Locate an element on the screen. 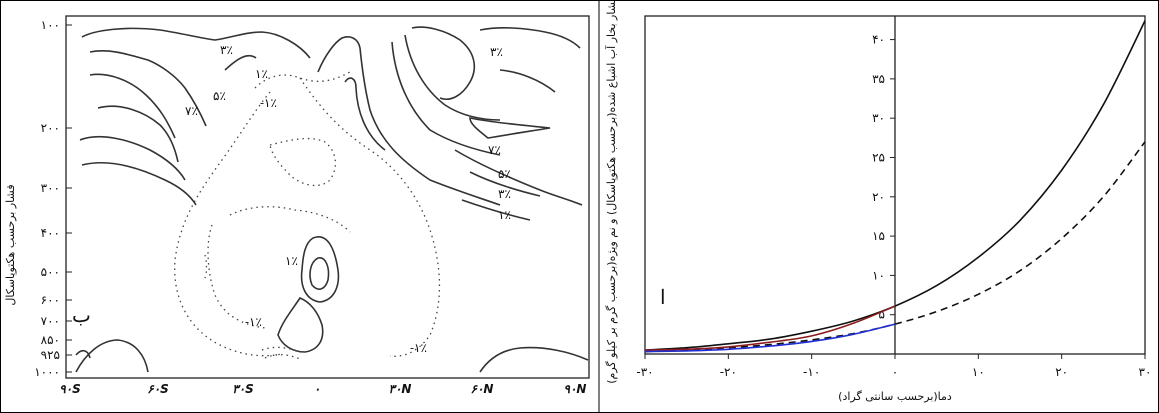 Image resolution: width=1159 pixels, height=413 pixels. y-tick-label: ۲۰۰ is located at coordinates (50, 128).